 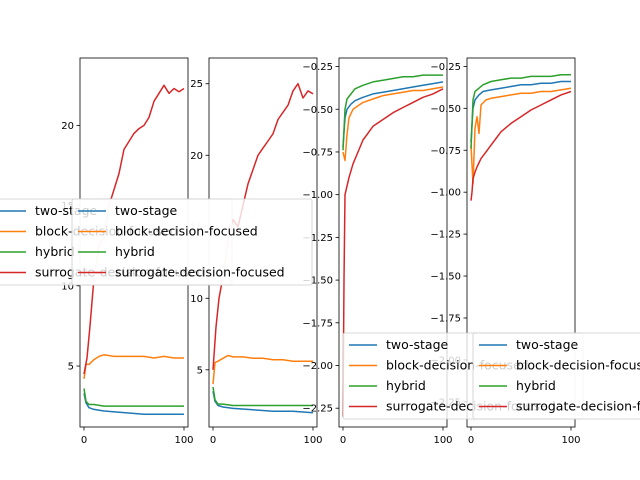 What do you see at coordinates (317, 409) in the screenshot?
I see `y-tick-label: −2.25` at bounding box center [317, 409].